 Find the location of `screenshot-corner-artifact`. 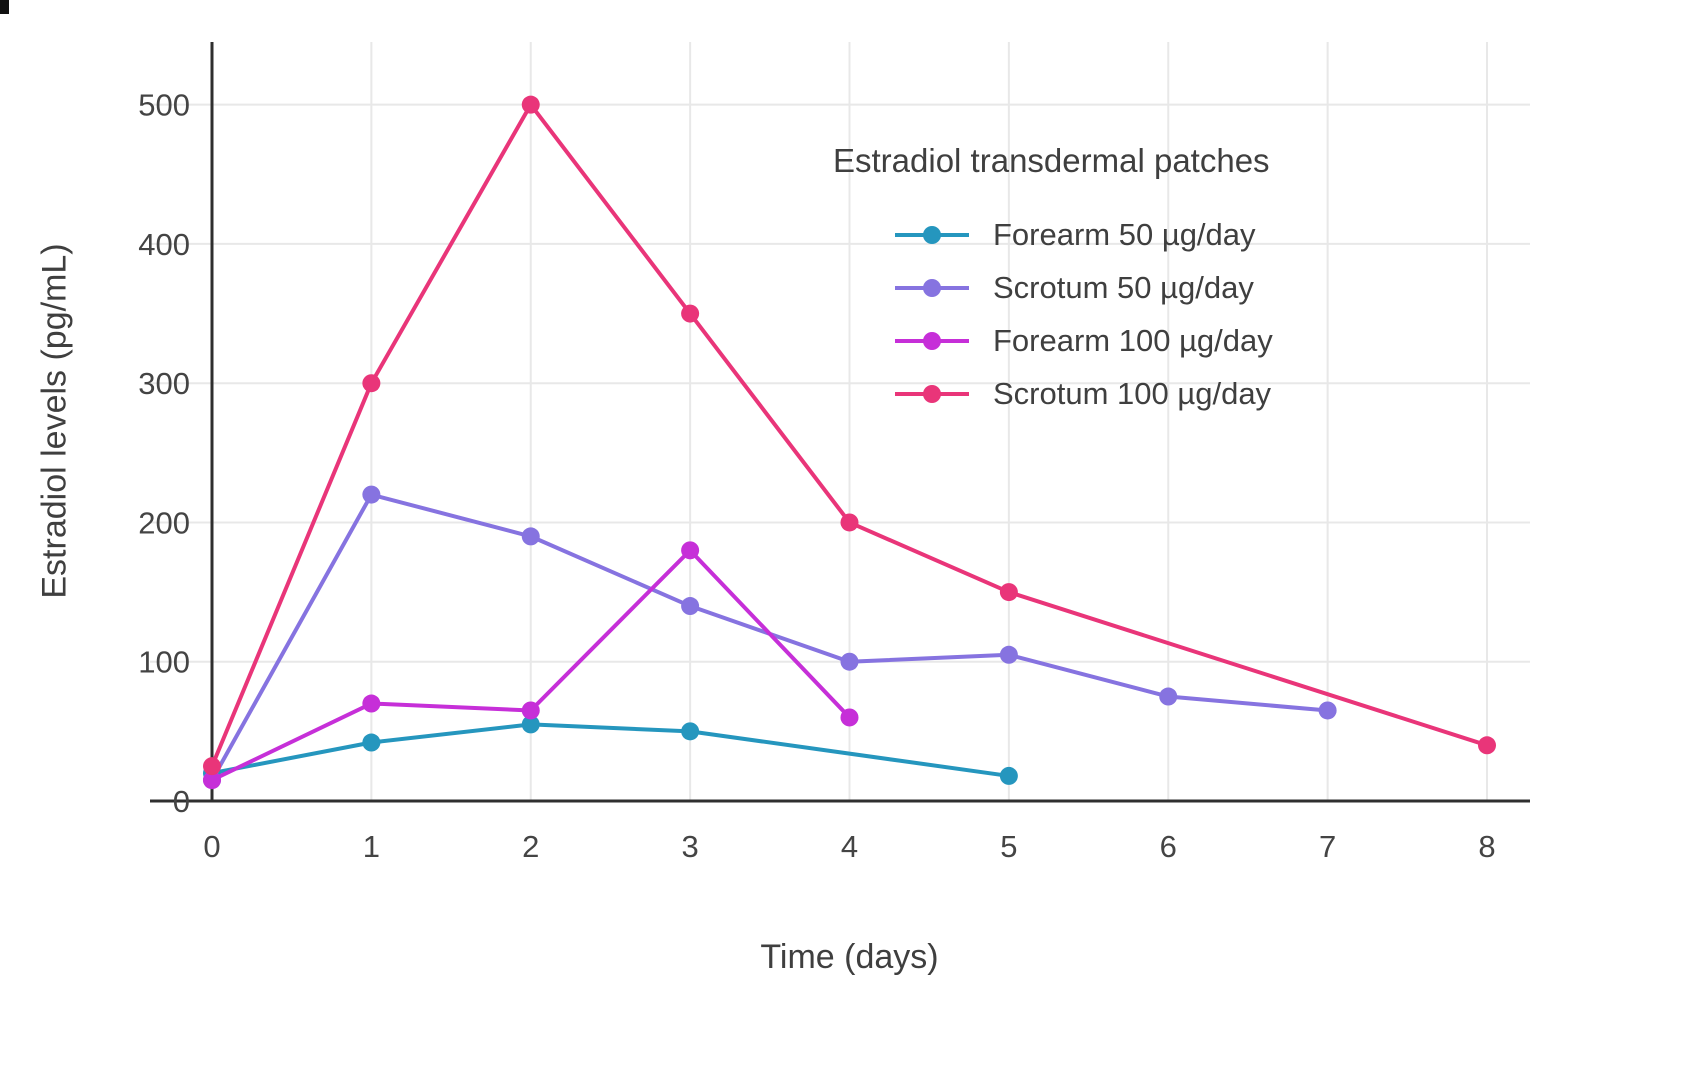

screenshot-corner-artifact is located at coordinates (4, 7).